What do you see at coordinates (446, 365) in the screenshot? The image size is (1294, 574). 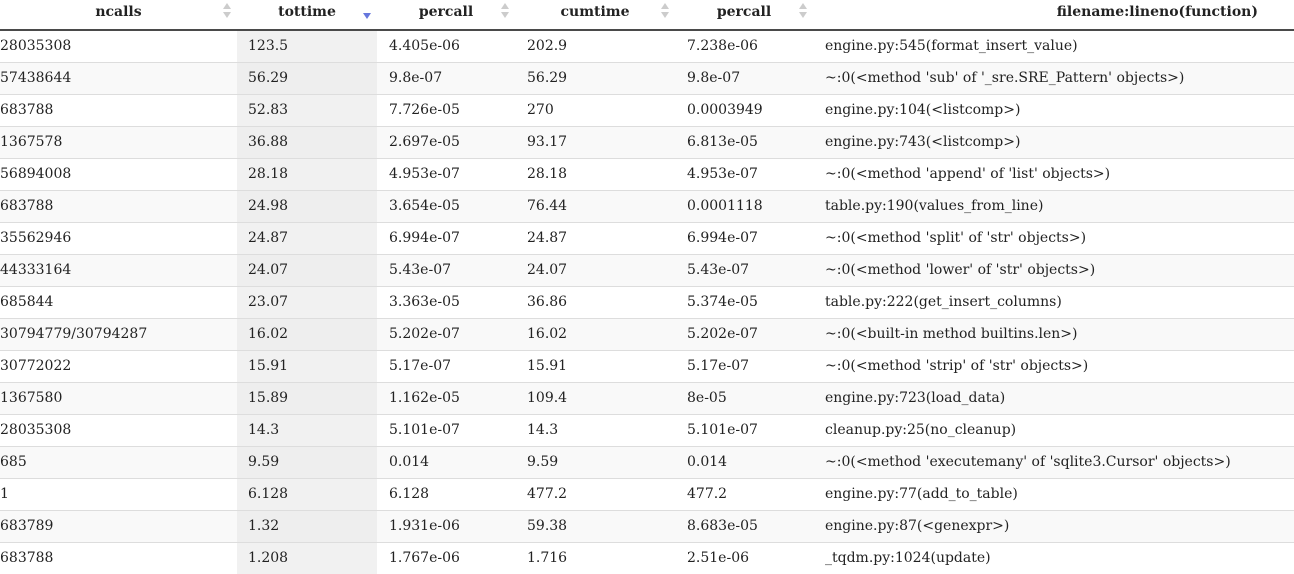 I see `cell-percall: 5.17e-07` at bounding box center [446, 365].